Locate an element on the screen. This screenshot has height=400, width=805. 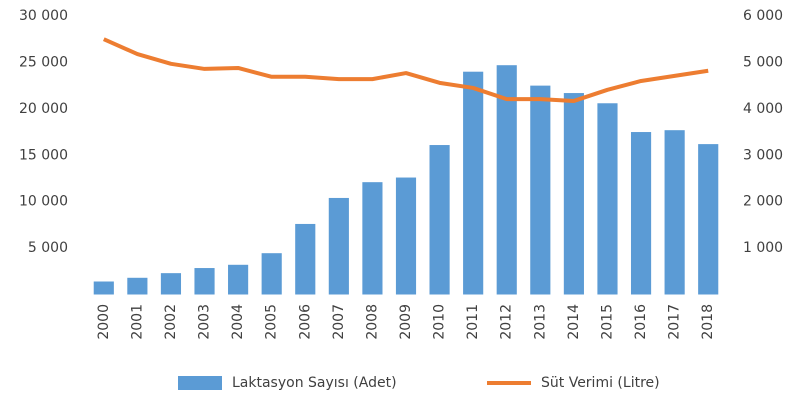
y-tick-label: 25 000 is located at coordinates (43, 62).